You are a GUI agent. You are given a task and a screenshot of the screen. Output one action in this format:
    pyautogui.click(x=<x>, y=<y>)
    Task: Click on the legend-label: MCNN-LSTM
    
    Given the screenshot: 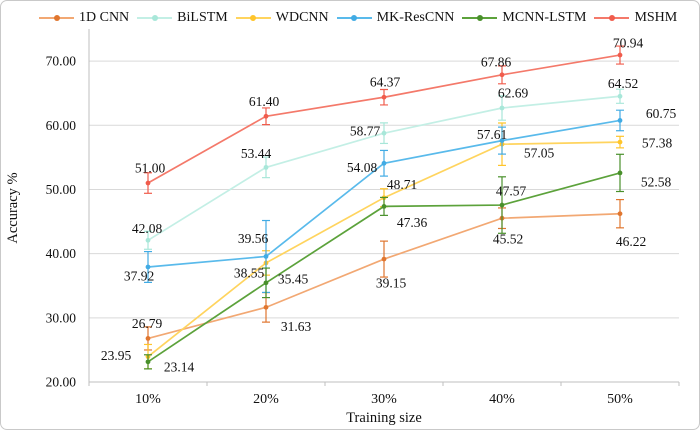 What is the action you would take?
    pyautogui.click(x=544, y=17)
    